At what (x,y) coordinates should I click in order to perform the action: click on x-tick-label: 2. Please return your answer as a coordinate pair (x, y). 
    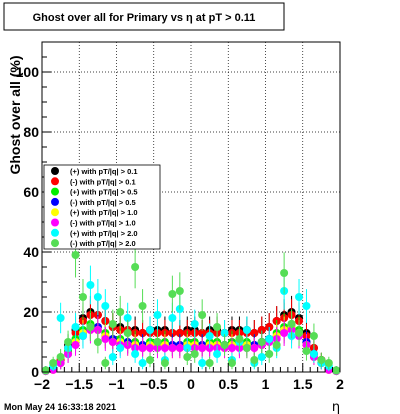
    Looking at the image, I should click on (340, 384).